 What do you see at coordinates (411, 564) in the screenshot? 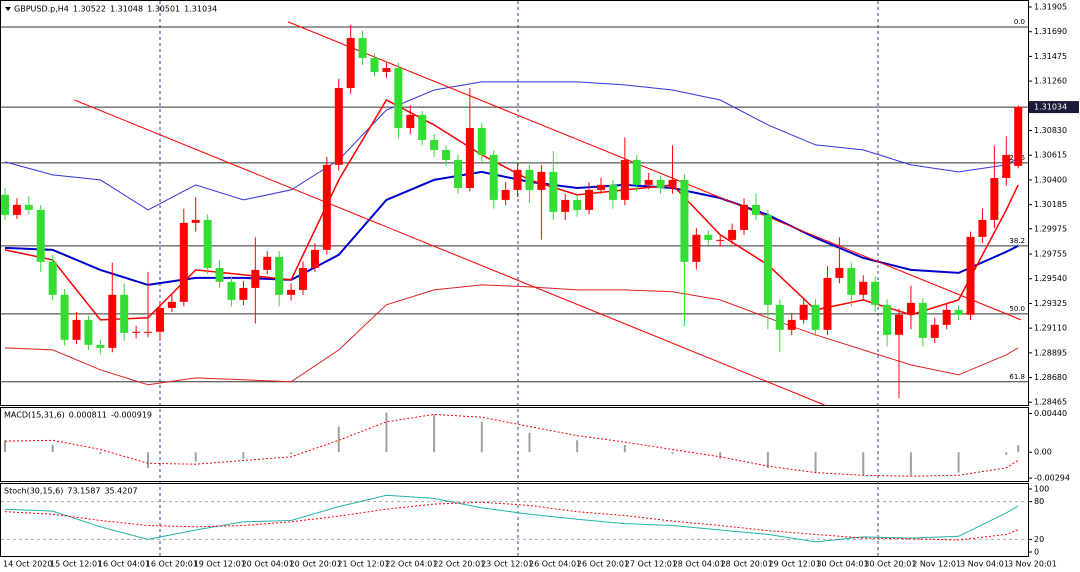
I see `x-tick-label: 22 Oct 04:01` at bounding box center [411, 564].